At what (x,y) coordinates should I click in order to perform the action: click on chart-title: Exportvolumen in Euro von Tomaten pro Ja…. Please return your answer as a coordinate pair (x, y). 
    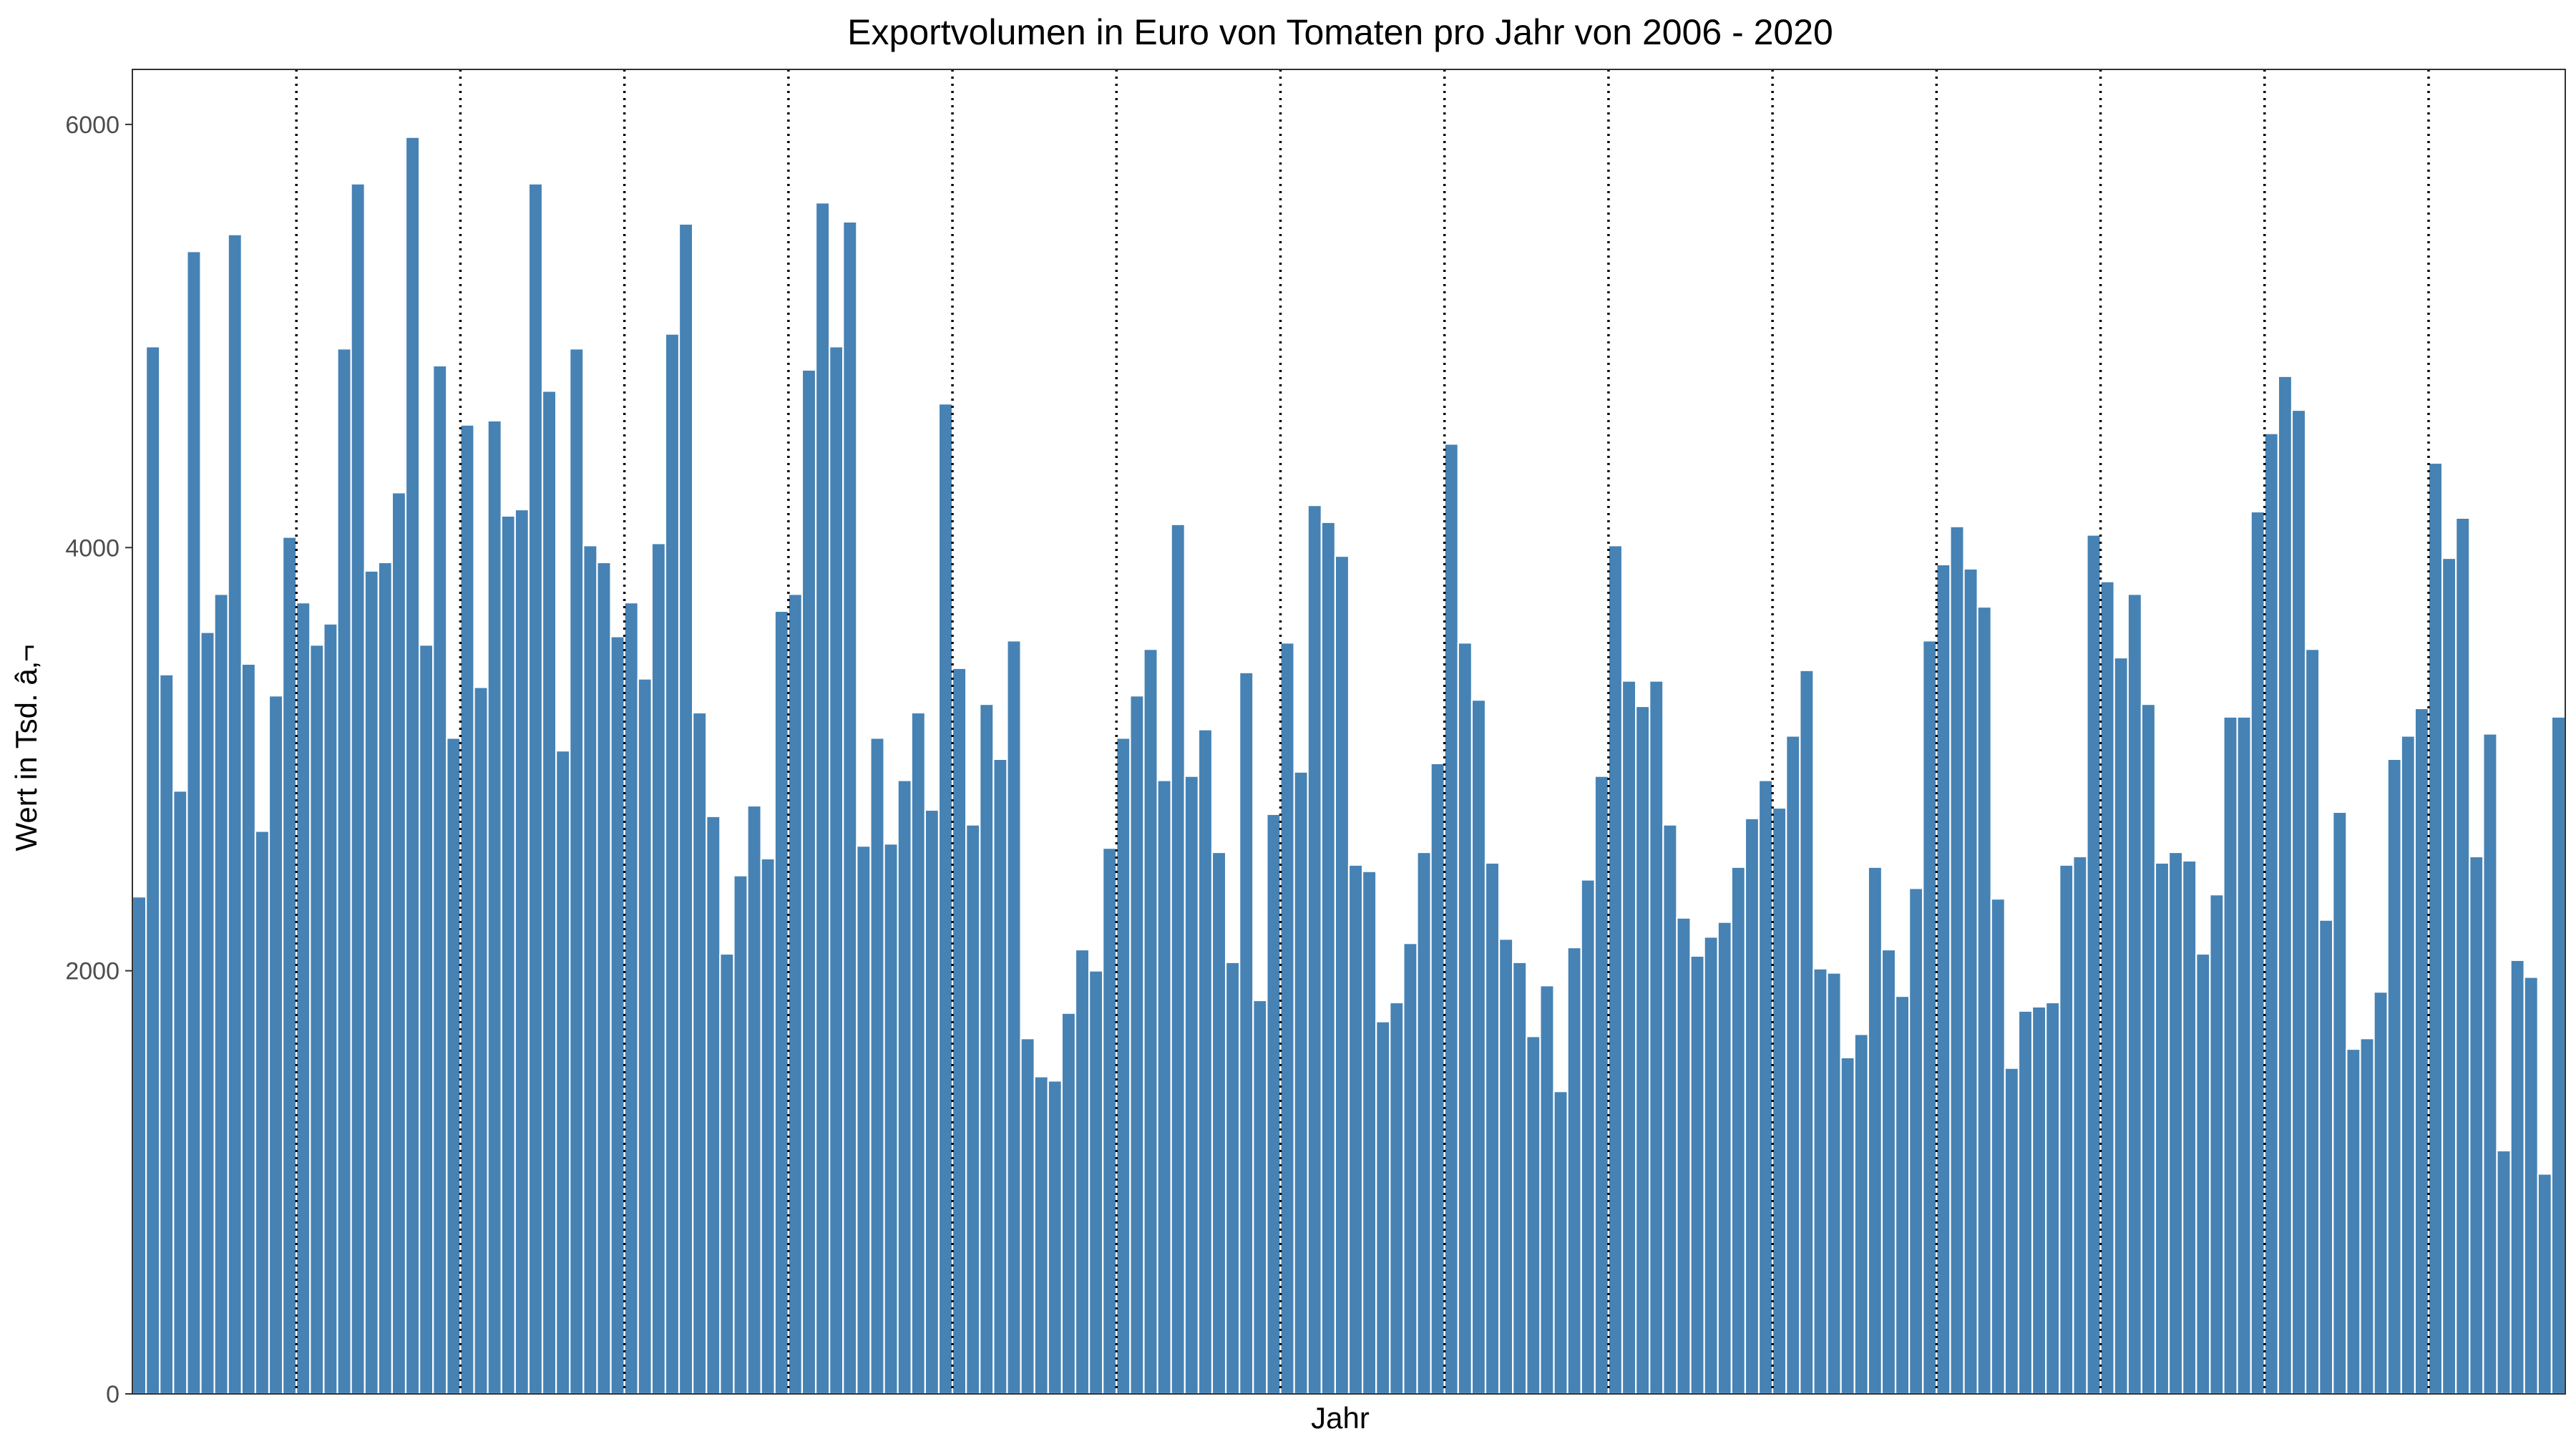
    Looking at the image, I should click on (1340, 32).